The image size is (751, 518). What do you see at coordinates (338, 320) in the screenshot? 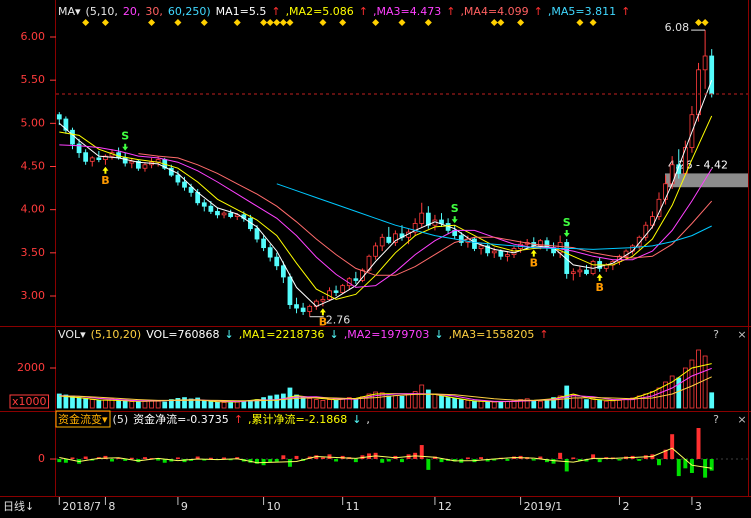
I see `annotation-label: 2.76` at bounding box center [338, 320].